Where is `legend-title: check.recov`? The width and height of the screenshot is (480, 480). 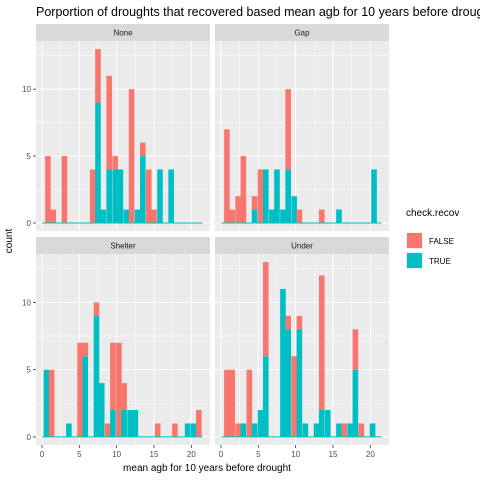 legend-title: check.recov is located at coordinates (432, 213).